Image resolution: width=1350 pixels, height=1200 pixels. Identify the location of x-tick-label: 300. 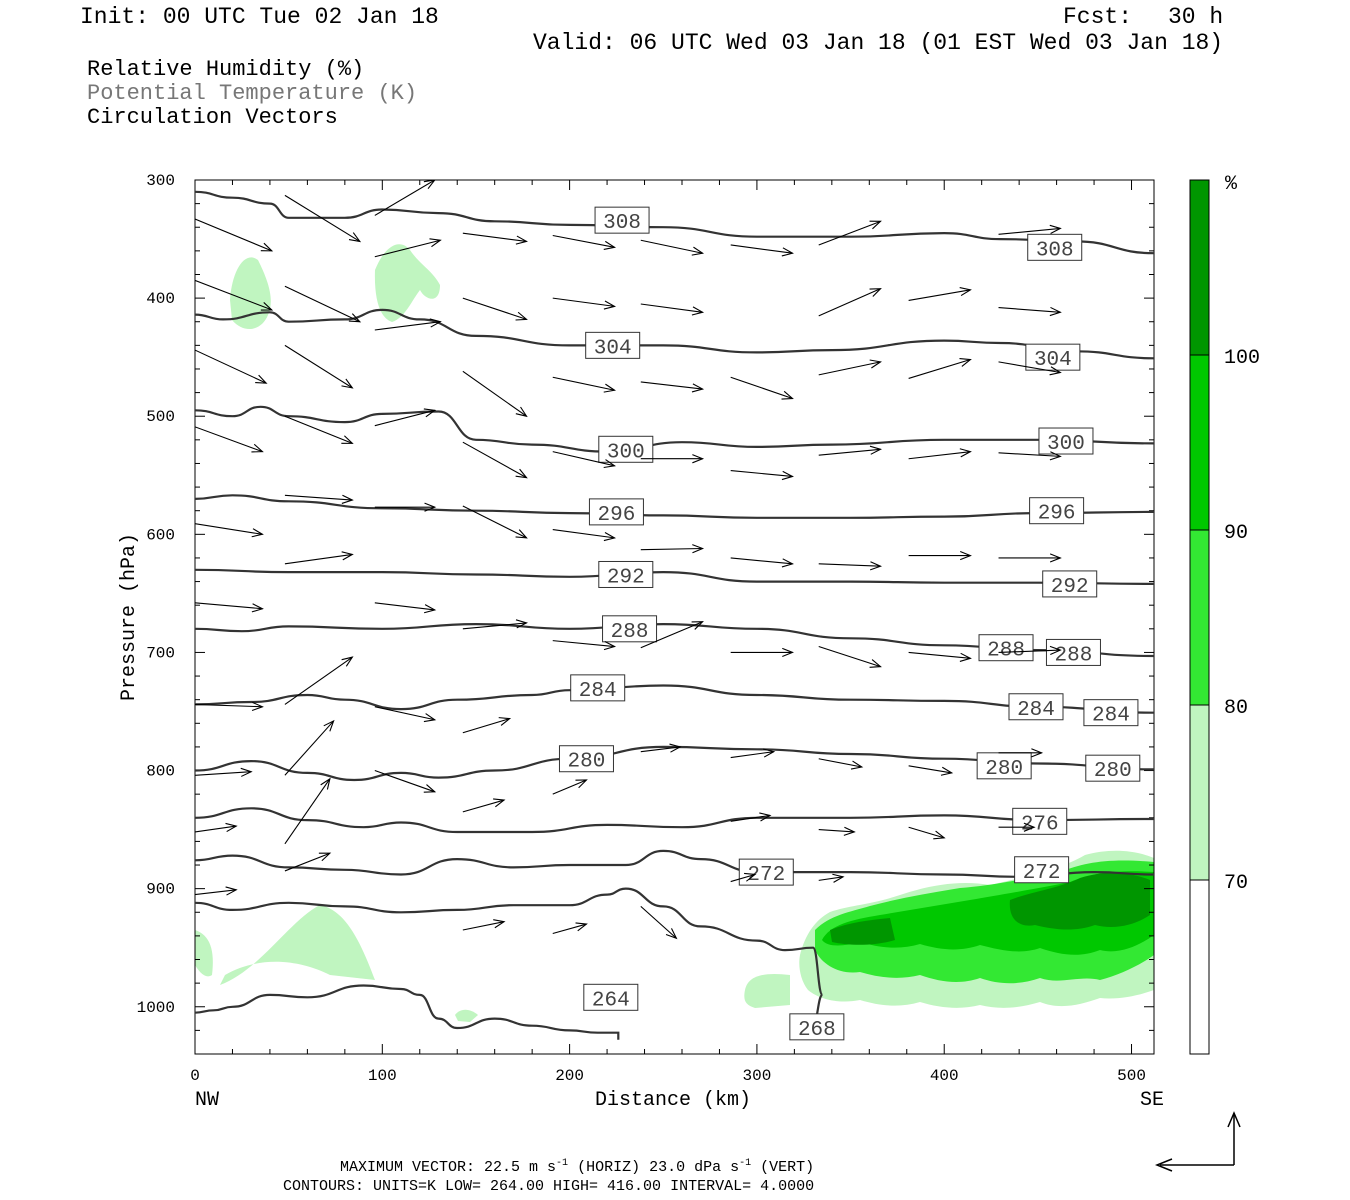
(757, 1076).